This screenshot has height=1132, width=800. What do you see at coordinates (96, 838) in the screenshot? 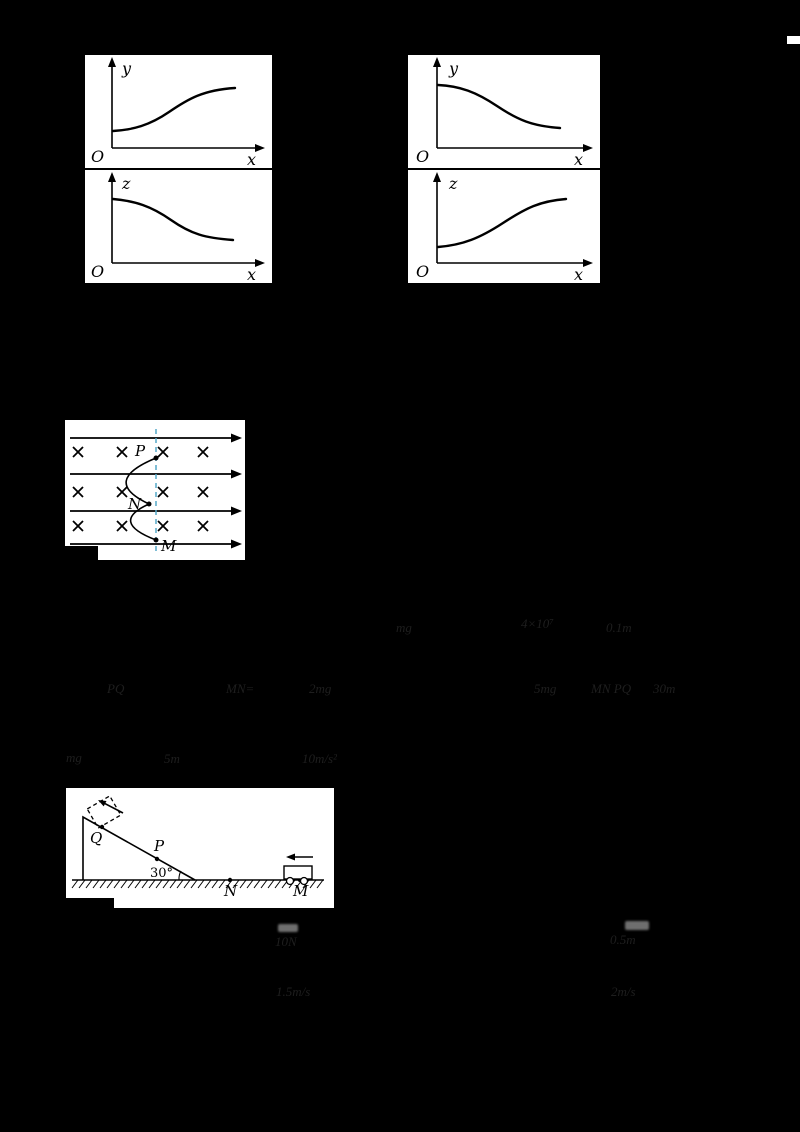
I see `point-q-label: Q` at bounding box center [96, 838].